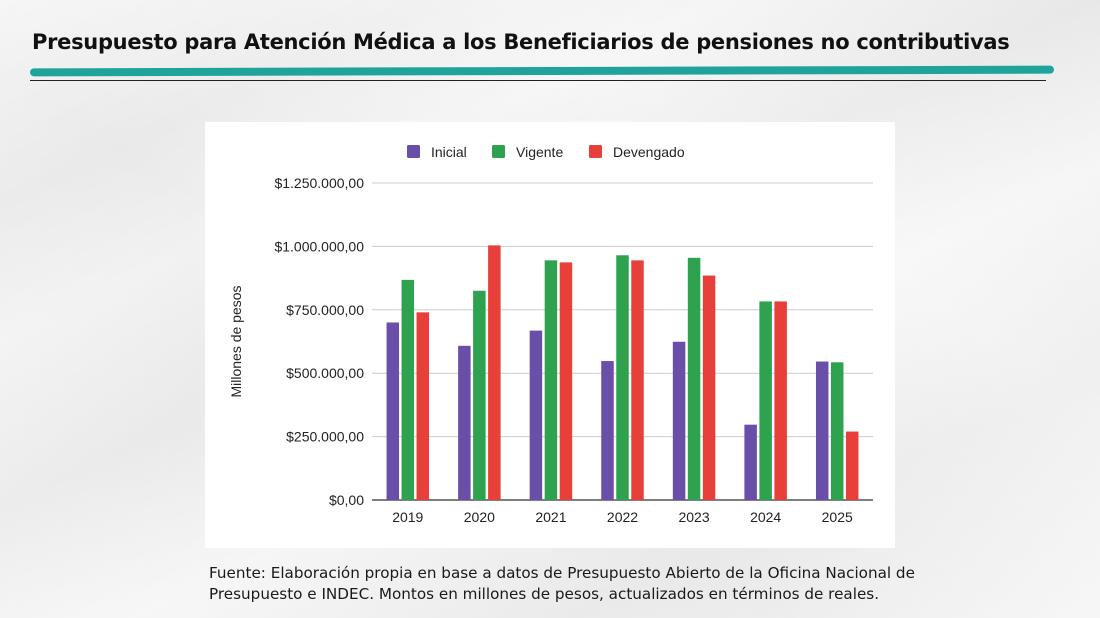 The image size is (1100, 618). I want to click on bar-inicial-2021, so click(536, 415).